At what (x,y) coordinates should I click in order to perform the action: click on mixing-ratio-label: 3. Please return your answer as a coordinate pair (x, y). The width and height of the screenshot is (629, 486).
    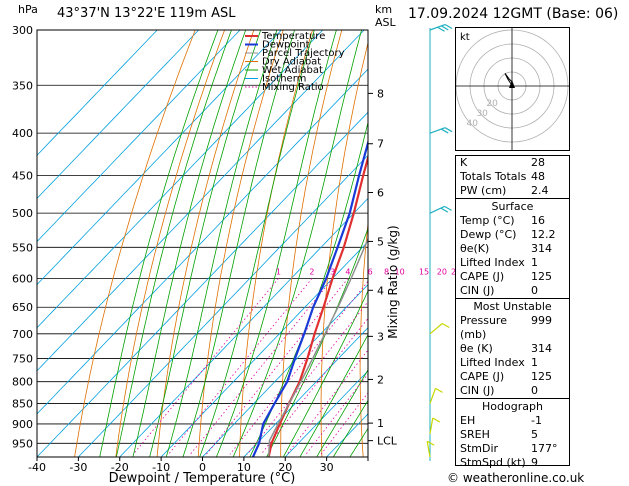
    Looking at the image, I should click on (332, 272).